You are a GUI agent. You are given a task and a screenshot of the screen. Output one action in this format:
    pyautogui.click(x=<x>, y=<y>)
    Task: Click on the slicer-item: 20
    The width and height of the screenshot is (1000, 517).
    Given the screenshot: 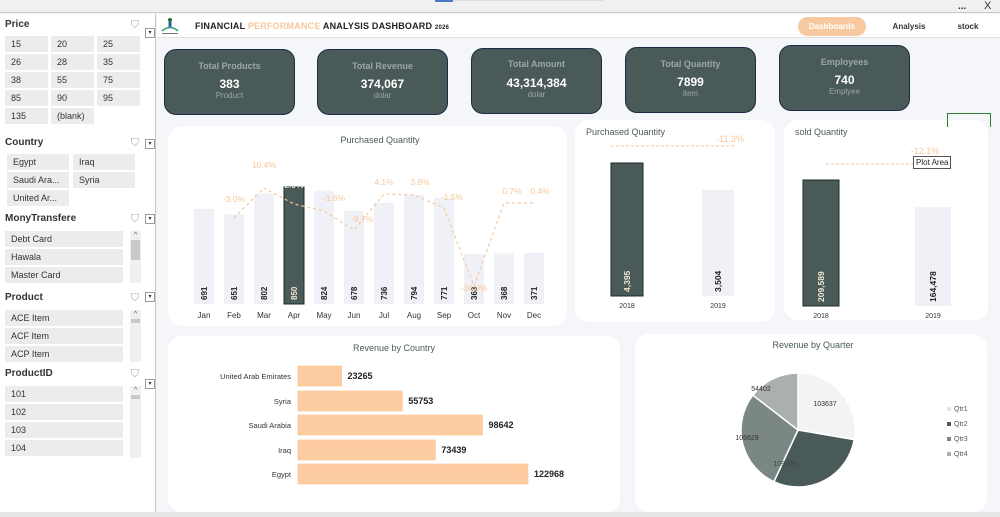 What is the action you would take?
    pyautogui.click(x=72, y=44)
    